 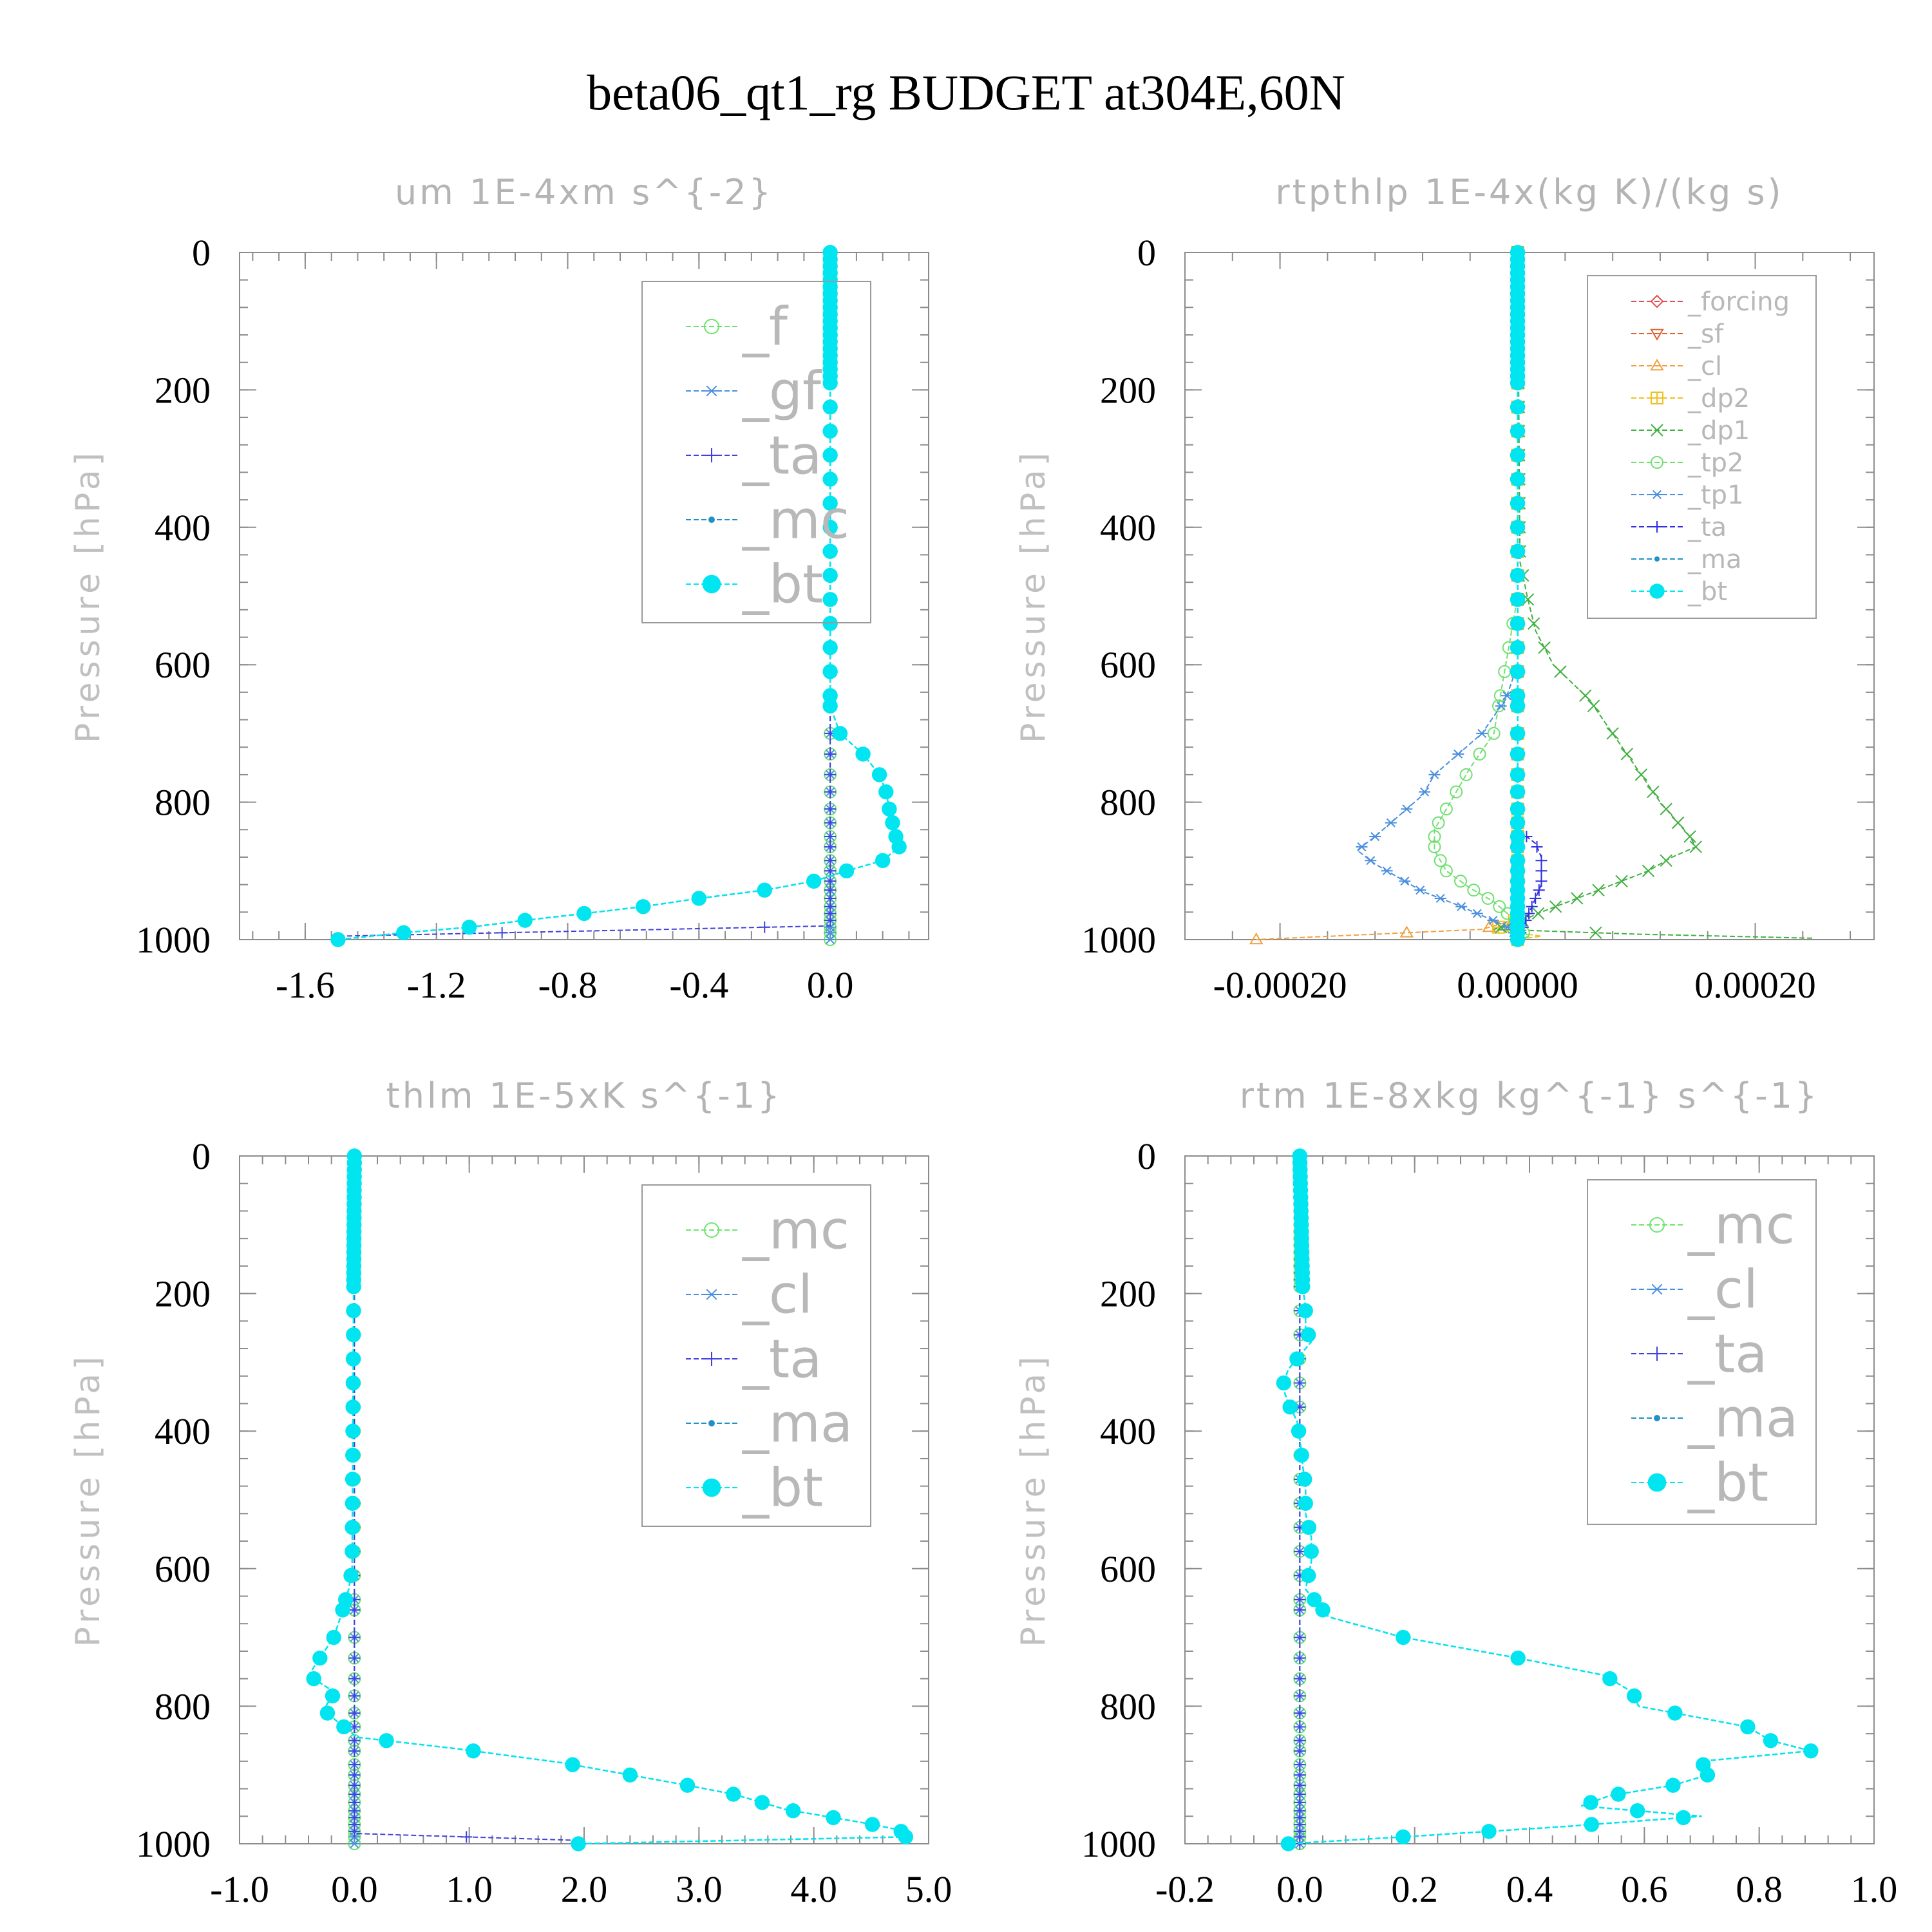 I want to click on y-tick-label: 0, so click(x=1146, y=253).